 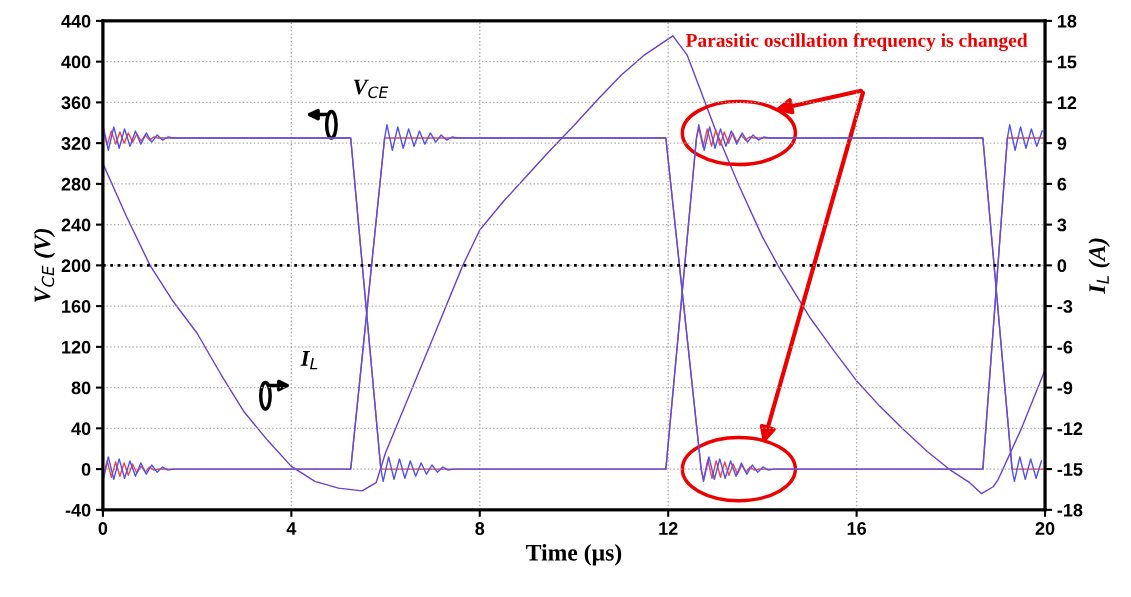 What do you see at coordinates (1062, 184) in the screenshot?
I see `y2-tick-label: 6` at bounding box center [1062, 184].